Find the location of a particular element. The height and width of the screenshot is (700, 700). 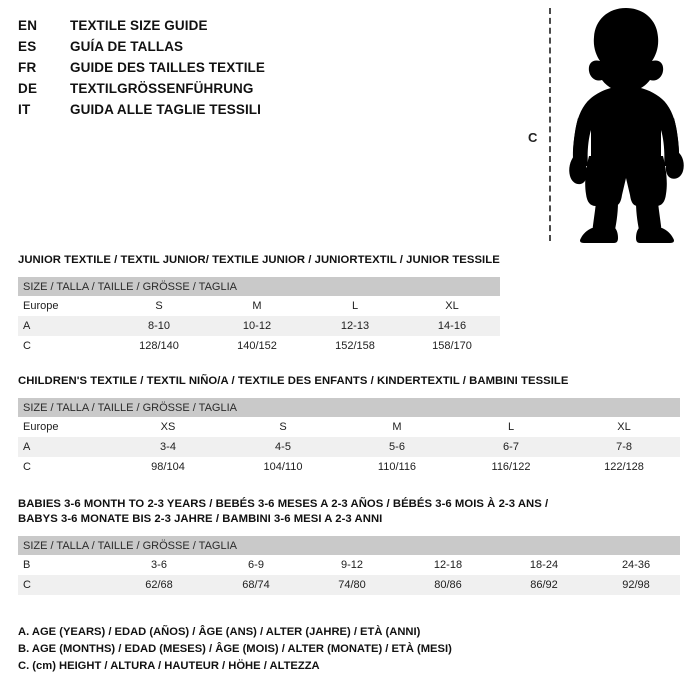

band-label-babies: SIZE / TALLA / TAILLE / GRÖSSE / TAGLIA is located at coordinates (349, 545).